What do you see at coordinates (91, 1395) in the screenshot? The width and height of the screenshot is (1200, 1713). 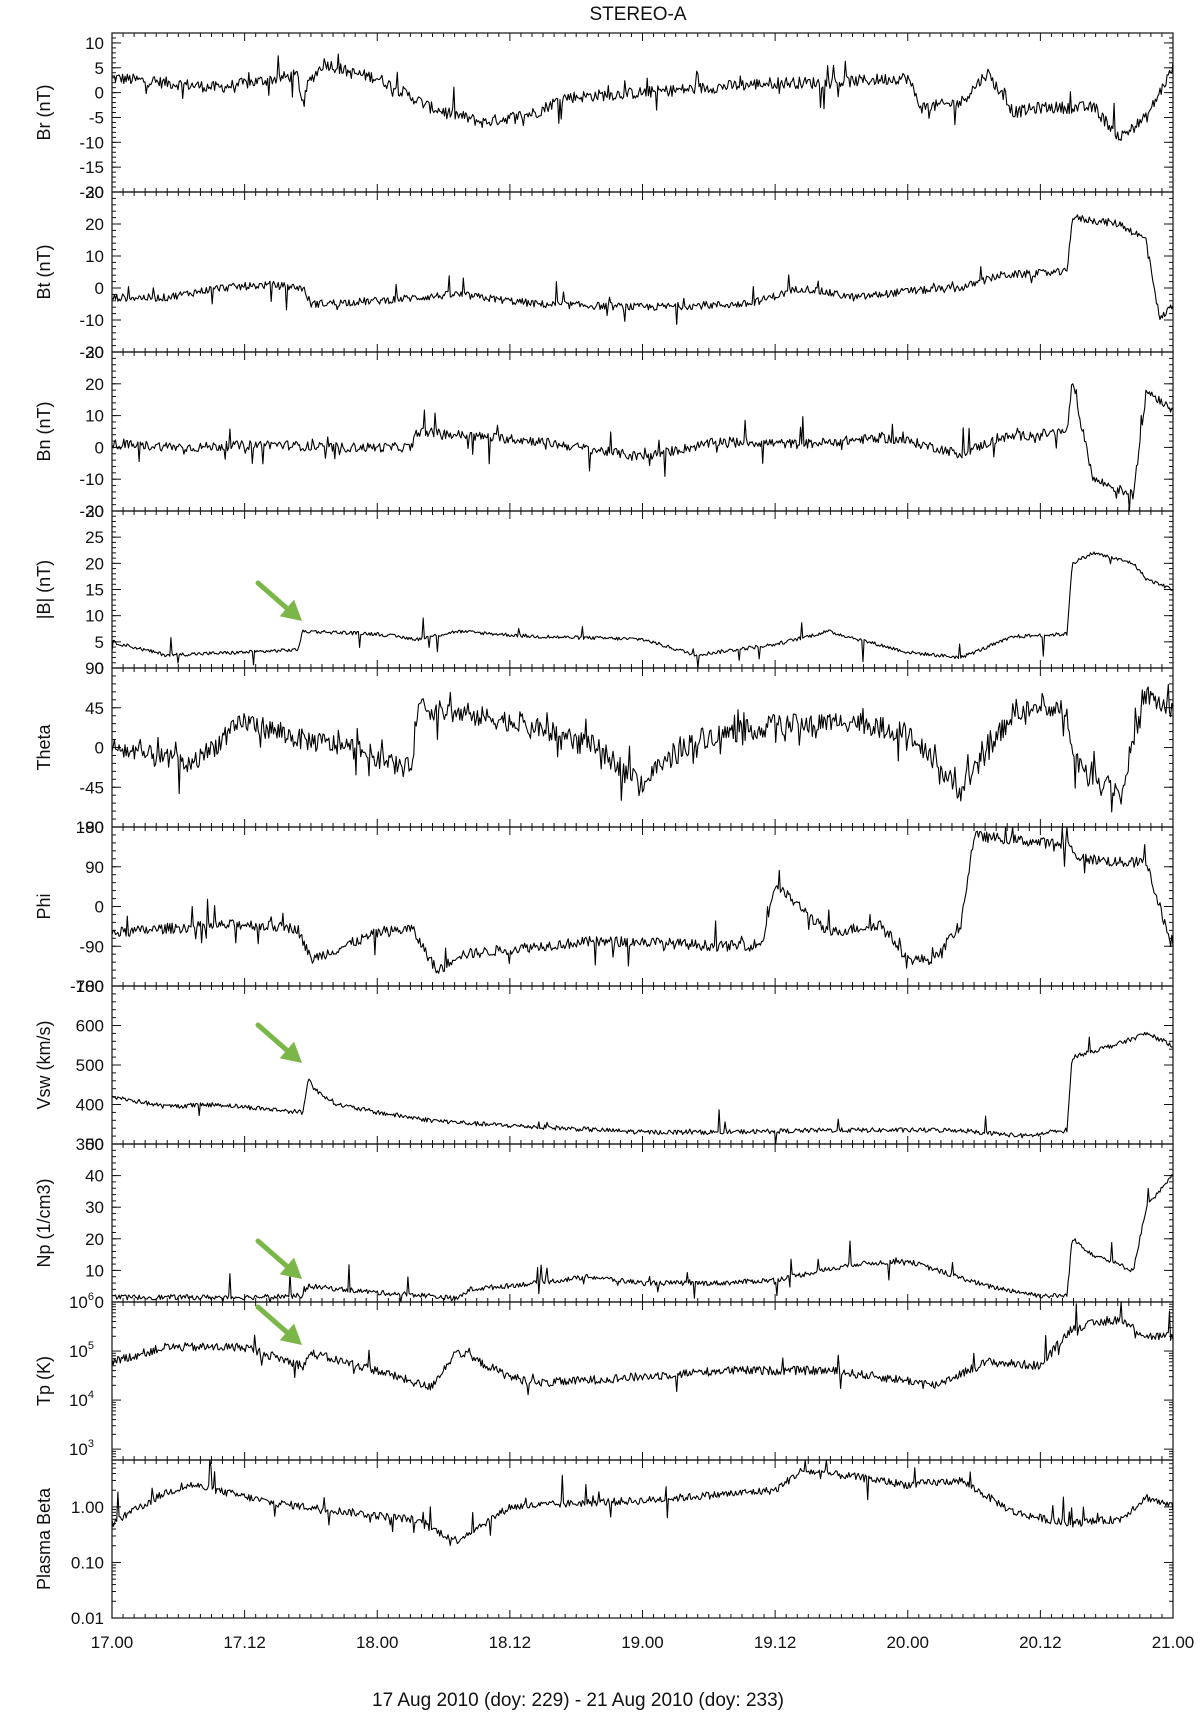 I see `y-tick-exponent: 4` at bounding box center [91, 1395].